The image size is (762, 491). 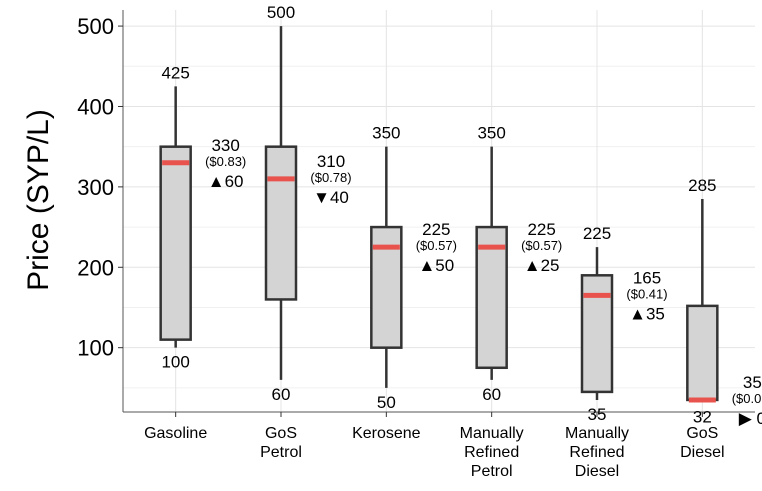 I want to click on usd-label: ($0.83), so click(x=225, y=161).